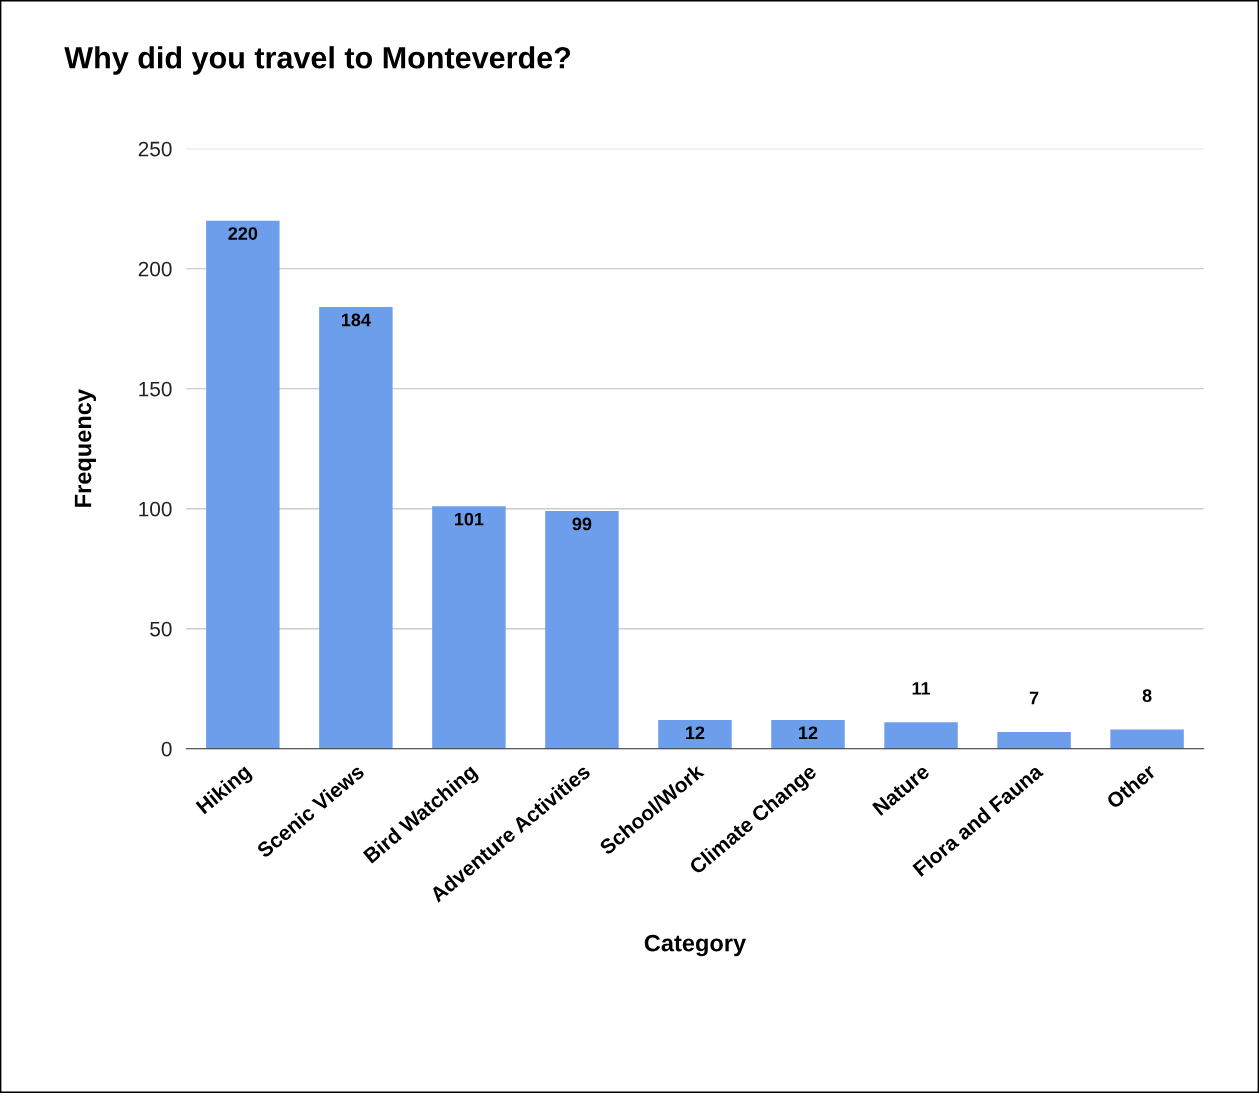  Describe the element at coordinates (317, 60) in the screenshot. I see `chart-title: Why did you travel to Monteverde?` at that location.